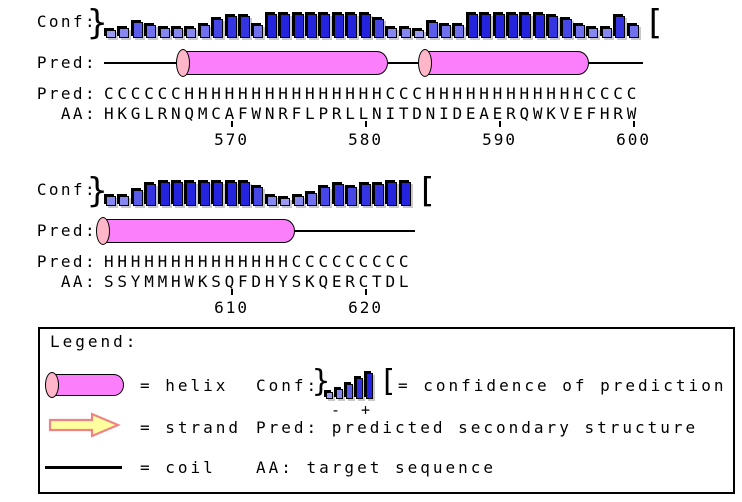 The width and height of the screenshot is (742, 502). What do you see at coordinates (372, 93) in the screenshot?
I see `predicted-structure-sequence: CCCCCCHHHHHHHHHHHHHHHCCCHHHHHHHHHHHHCCCC` at bounding box center [372, 93].